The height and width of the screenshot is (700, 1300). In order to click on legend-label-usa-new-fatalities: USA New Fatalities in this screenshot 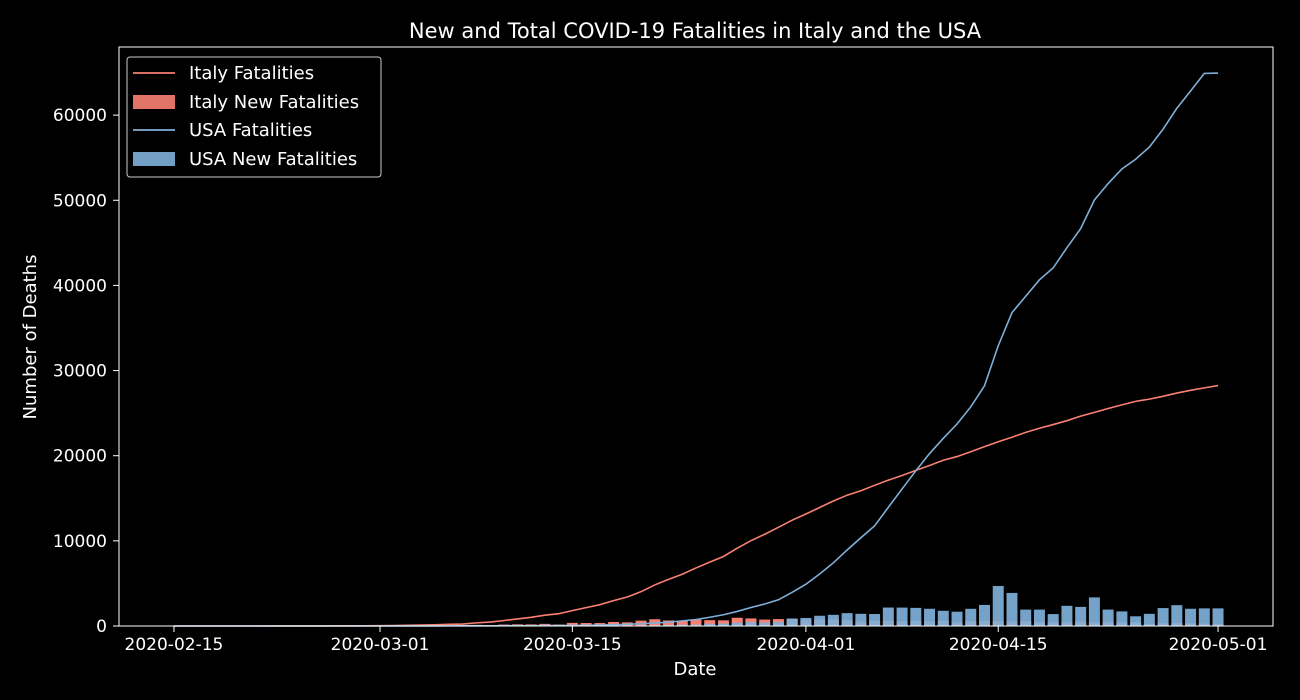, I will do `click(273, 159)`.